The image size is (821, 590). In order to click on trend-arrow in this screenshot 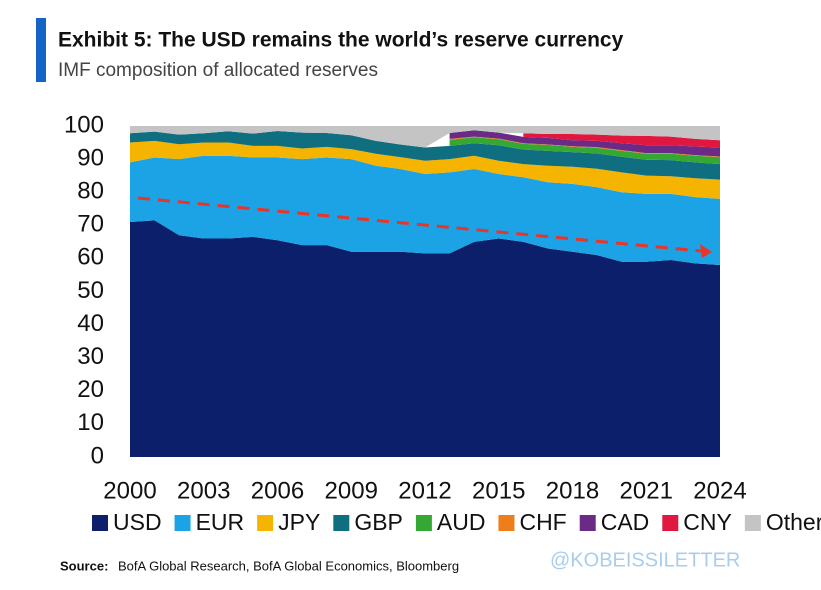, I will do `click(706, 251)`.